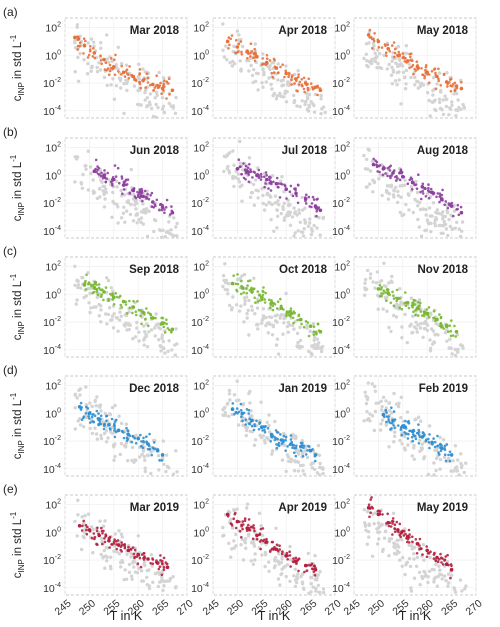 Image resolution: width=500 pixels, height=627 pixels. I want to click on y-axis-label: cINP in std L-1, so click(17, 187).